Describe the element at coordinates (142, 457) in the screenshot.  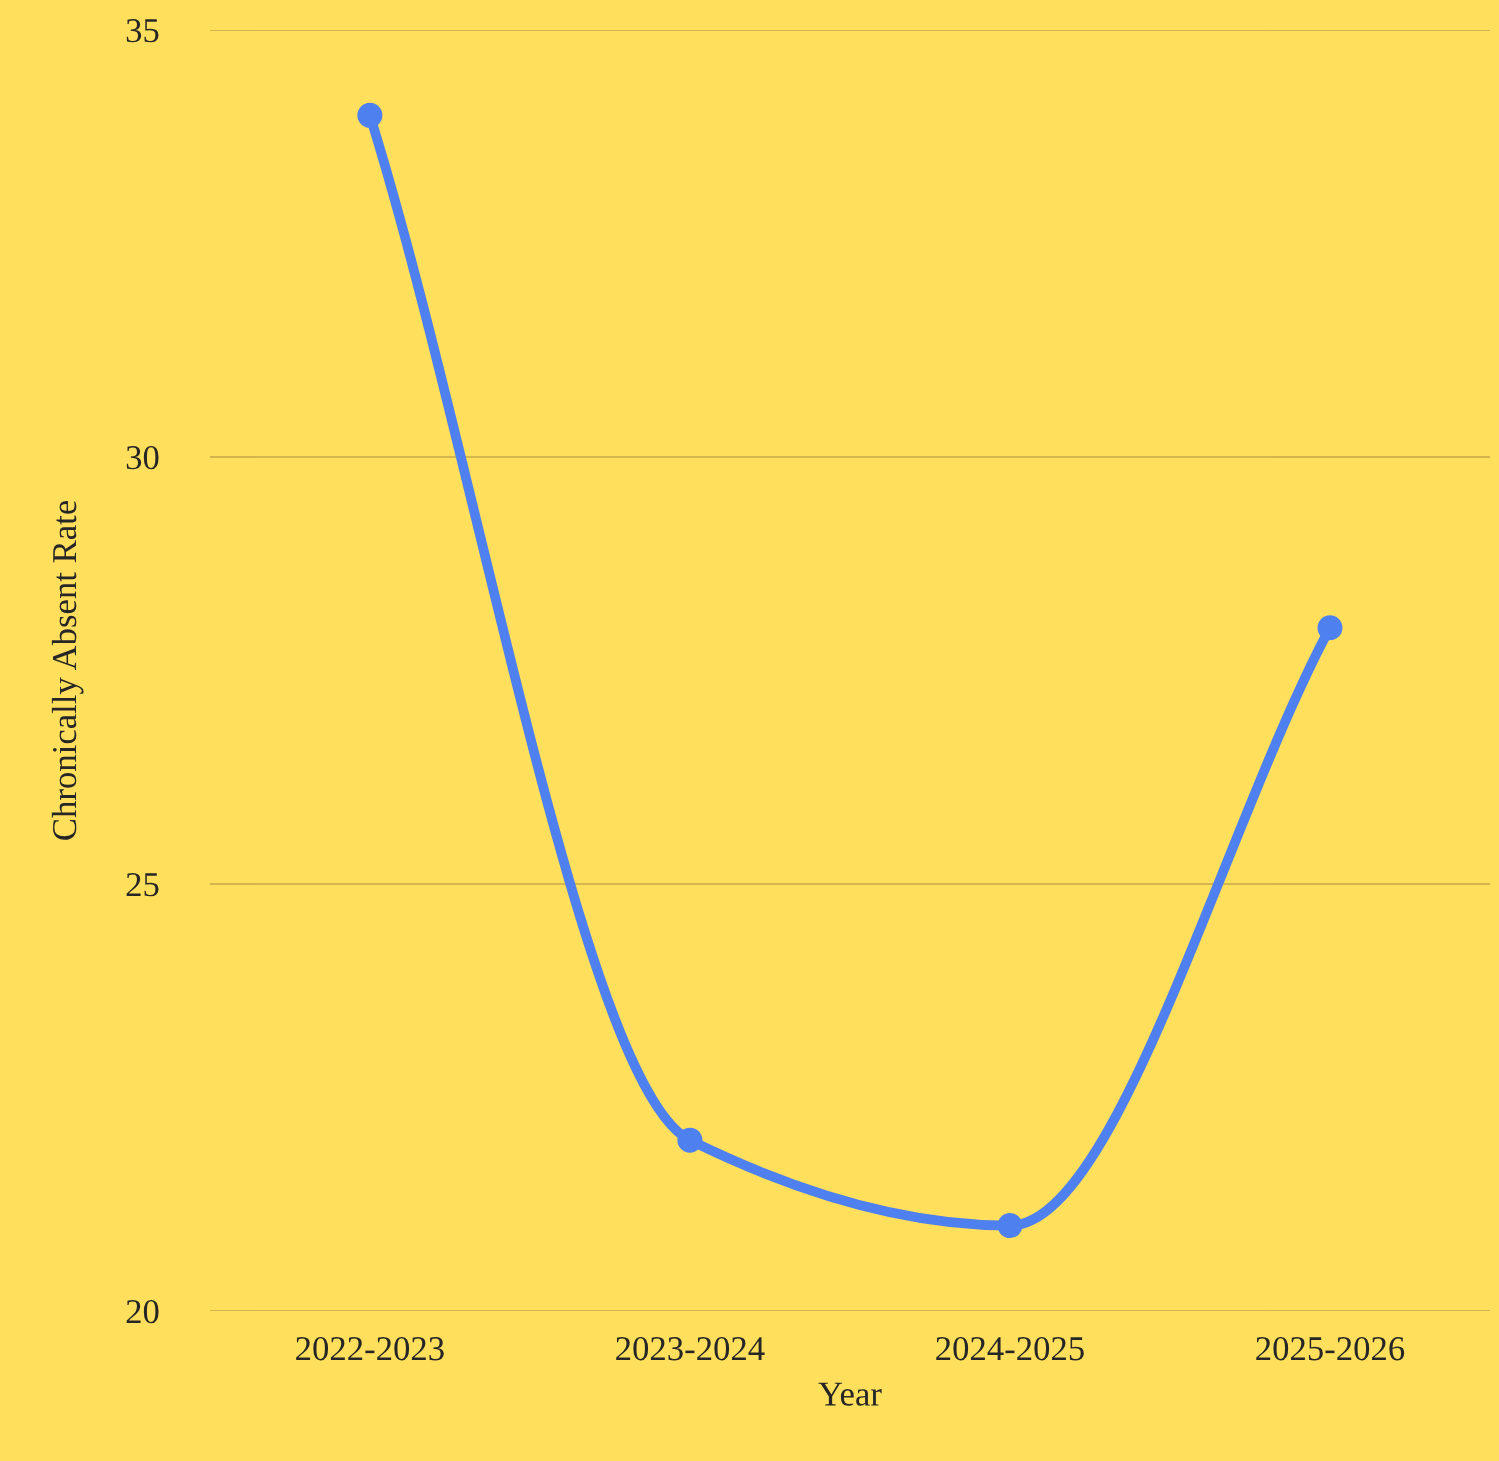
I see `y-tick-label: 30` at that location.